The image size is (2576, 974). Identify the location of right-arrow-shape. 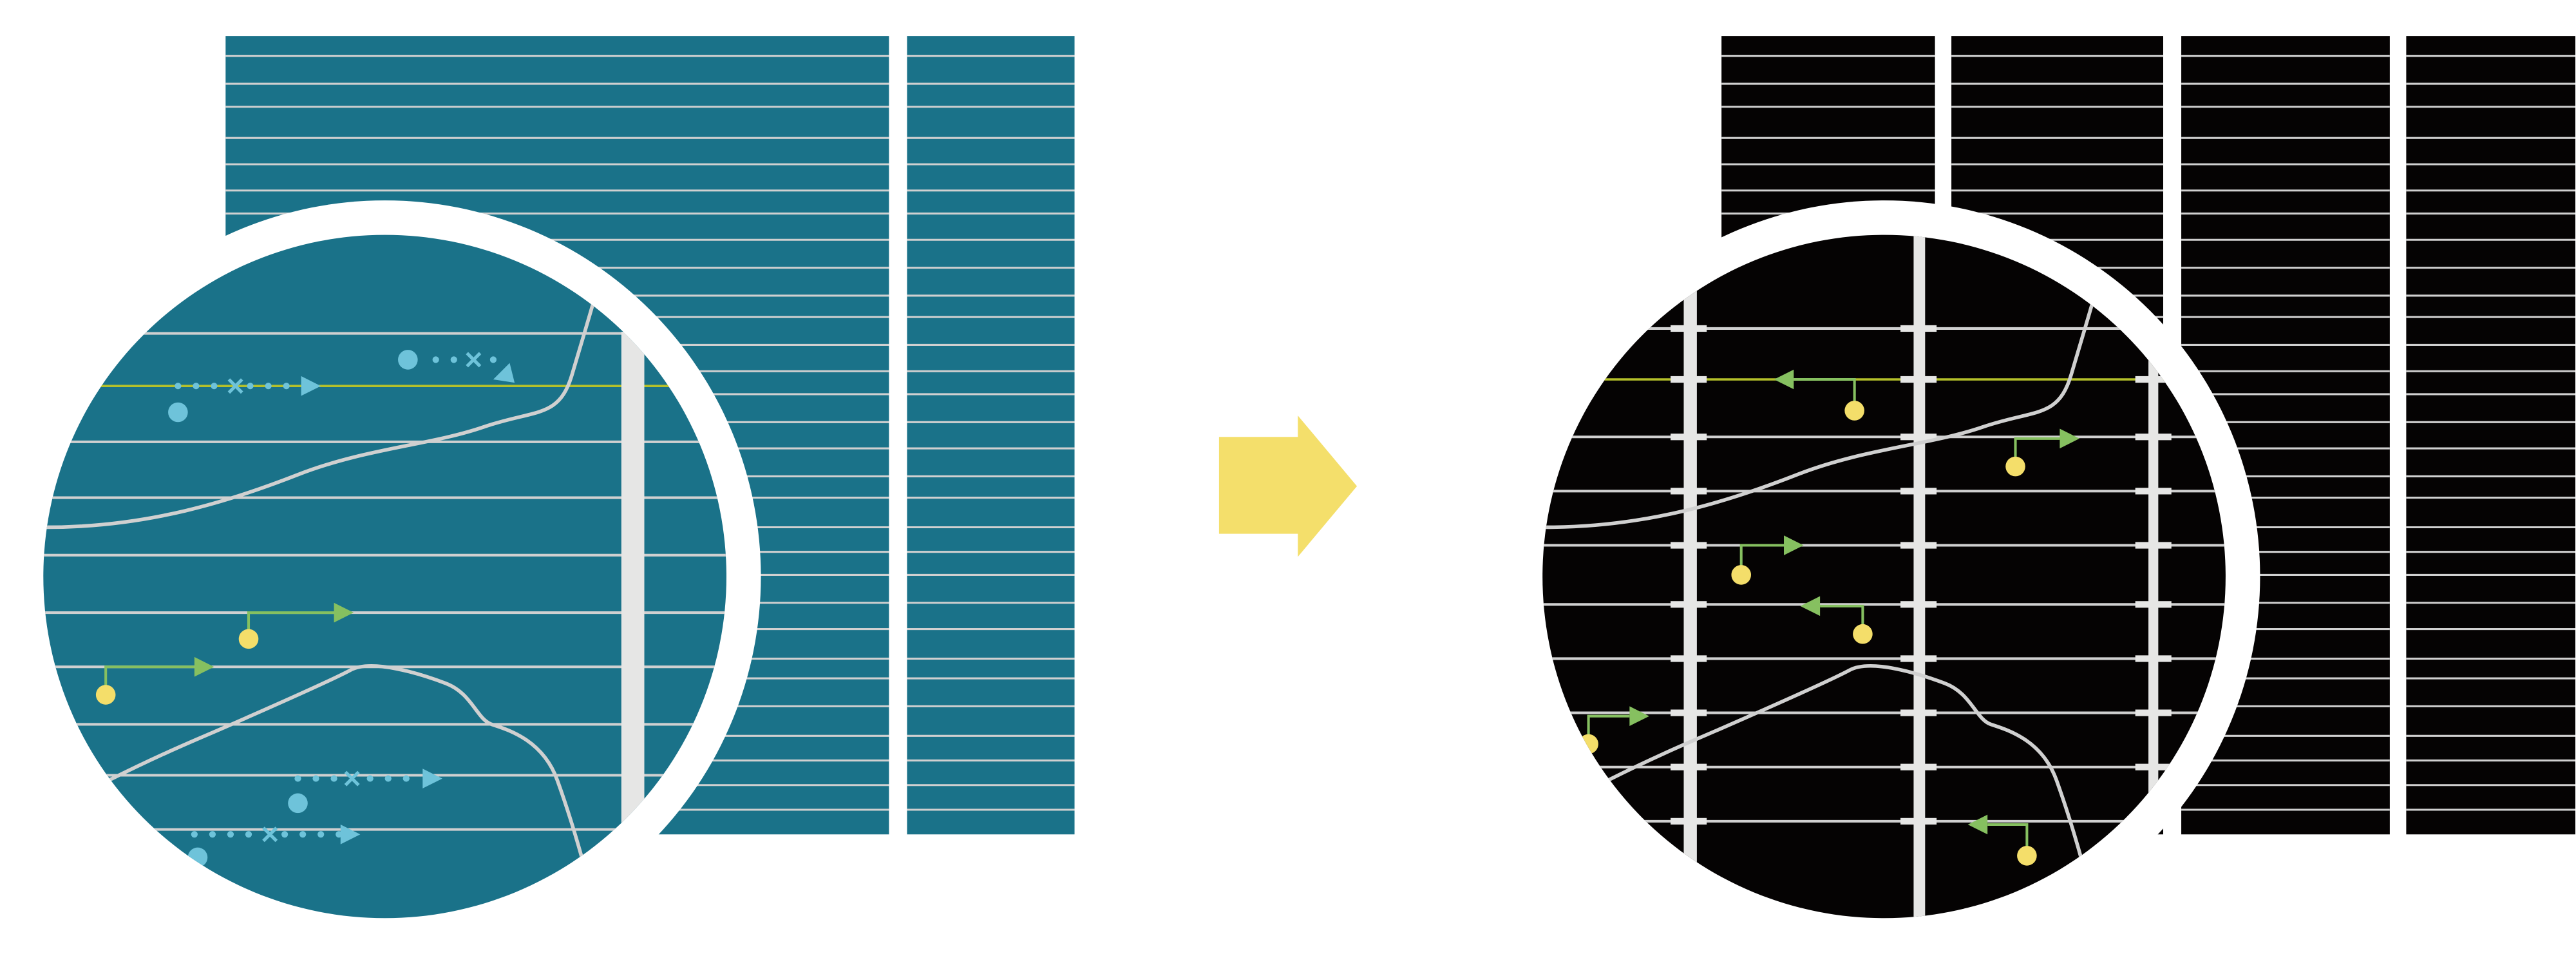
(1288, 486).